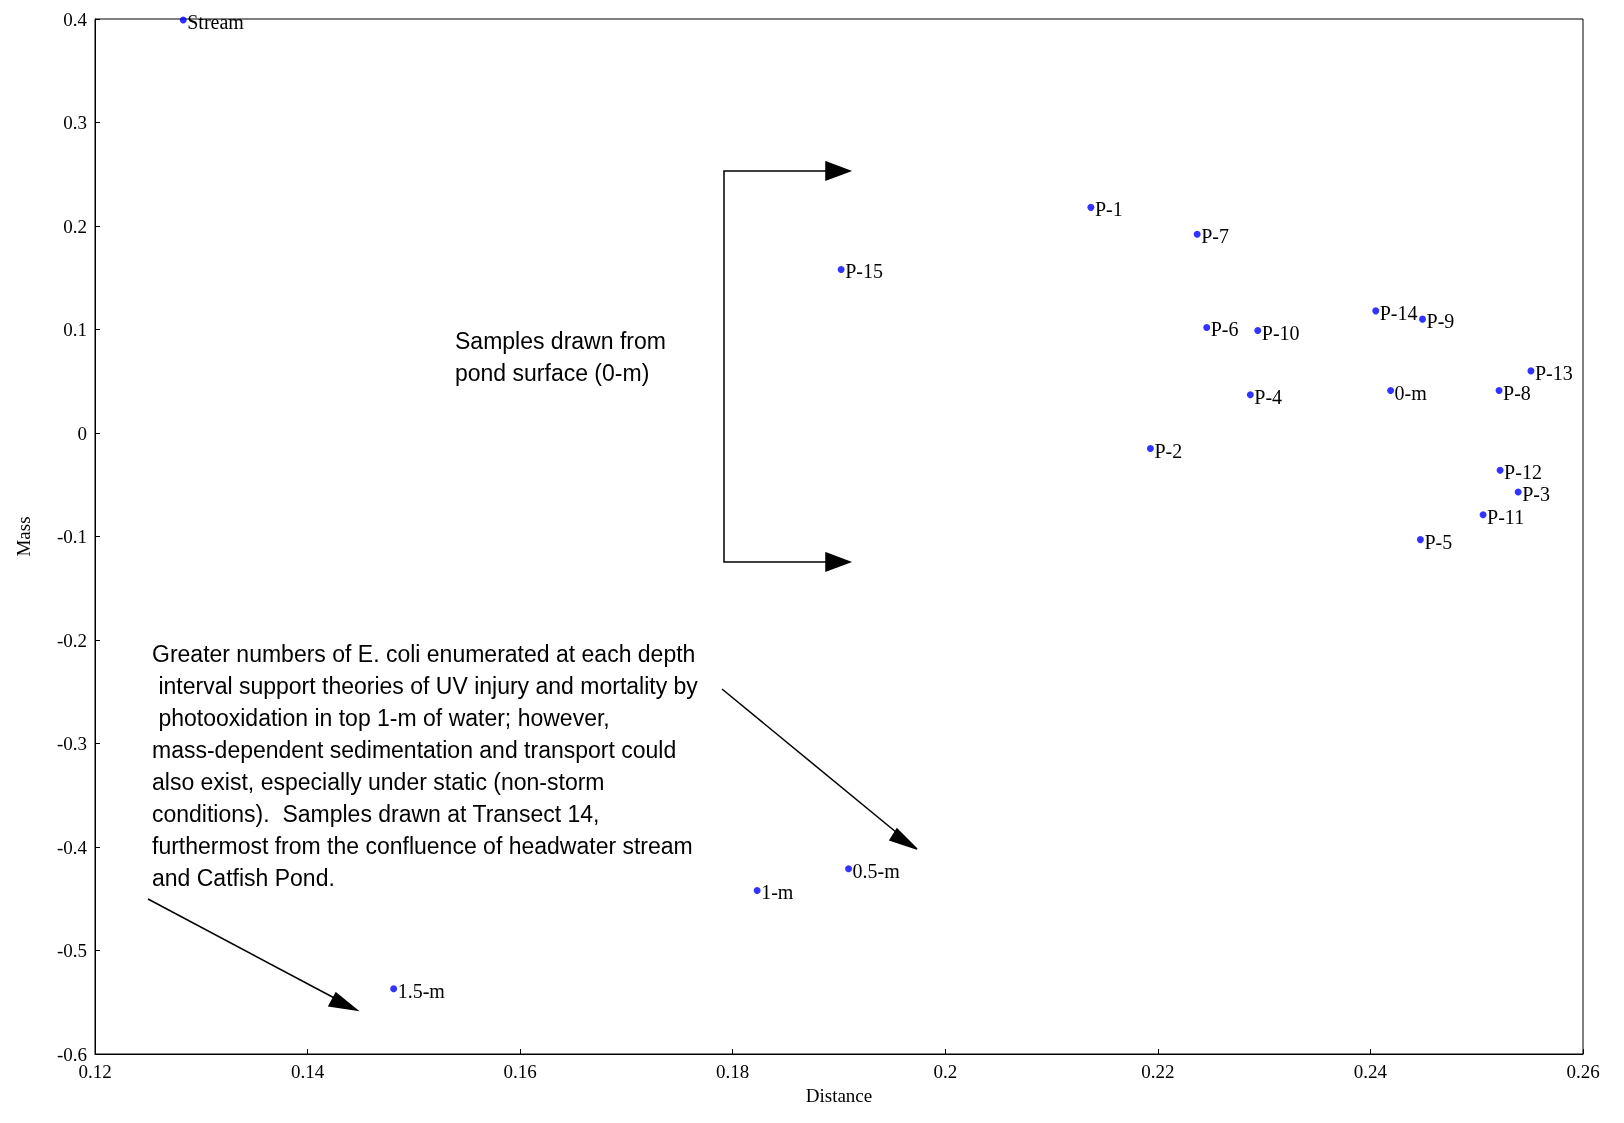 This screenshot has width=1624, height=1123. Describe the element at coordinates (72, 847) in the screenshot. I see `y-tick-label: -0.4` at that location.